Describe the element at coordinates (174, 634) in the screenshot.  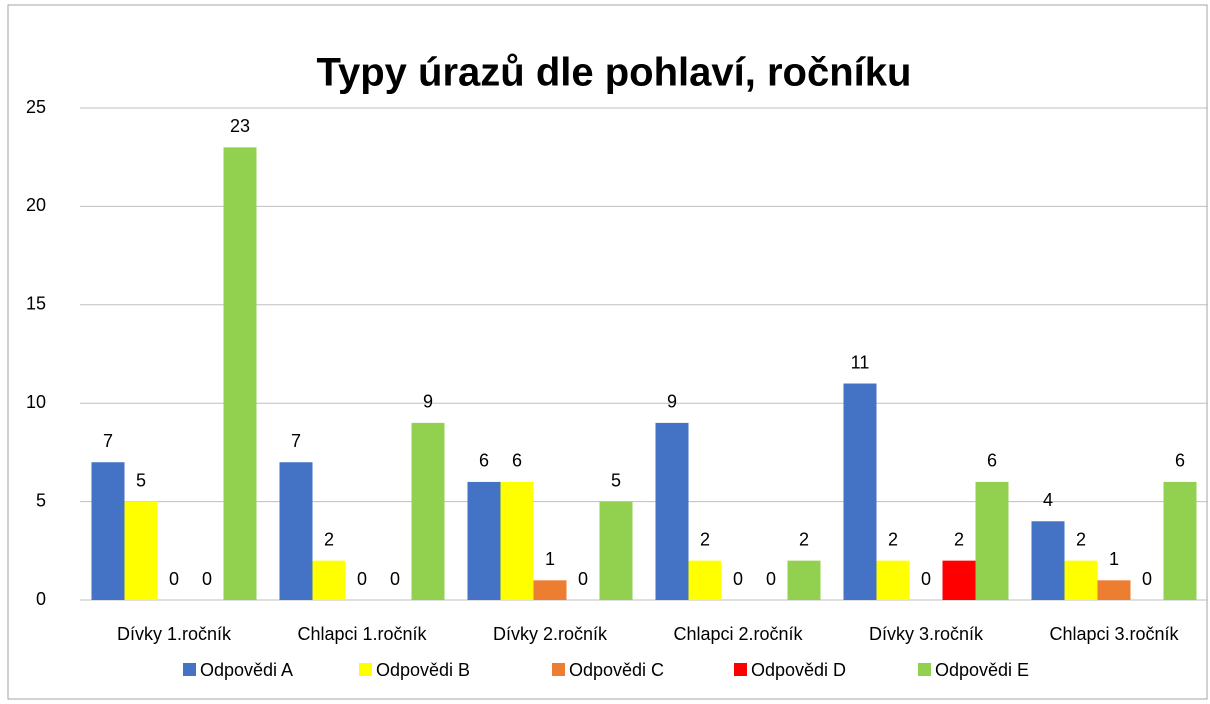
I see `x-tick-label: Dívky 1.ročník` at that location.